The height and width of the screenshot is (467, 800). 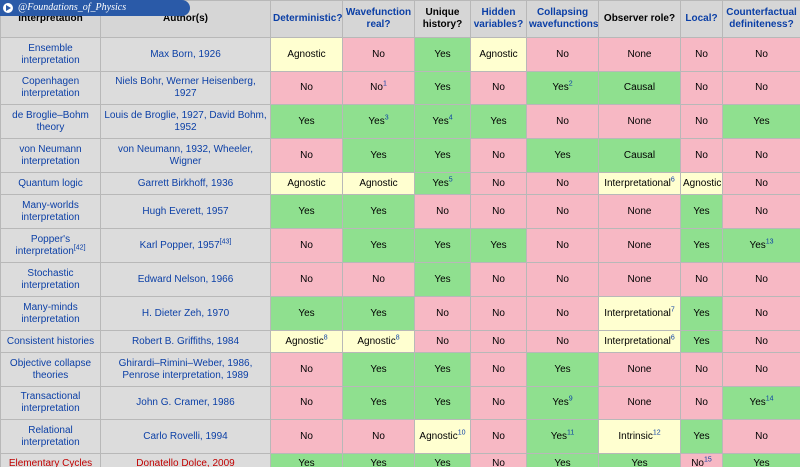 What do you see at coordinates (450, 118) in the screenshot?
I see `footnote-sup: 4` at bounding box center [450, 118].